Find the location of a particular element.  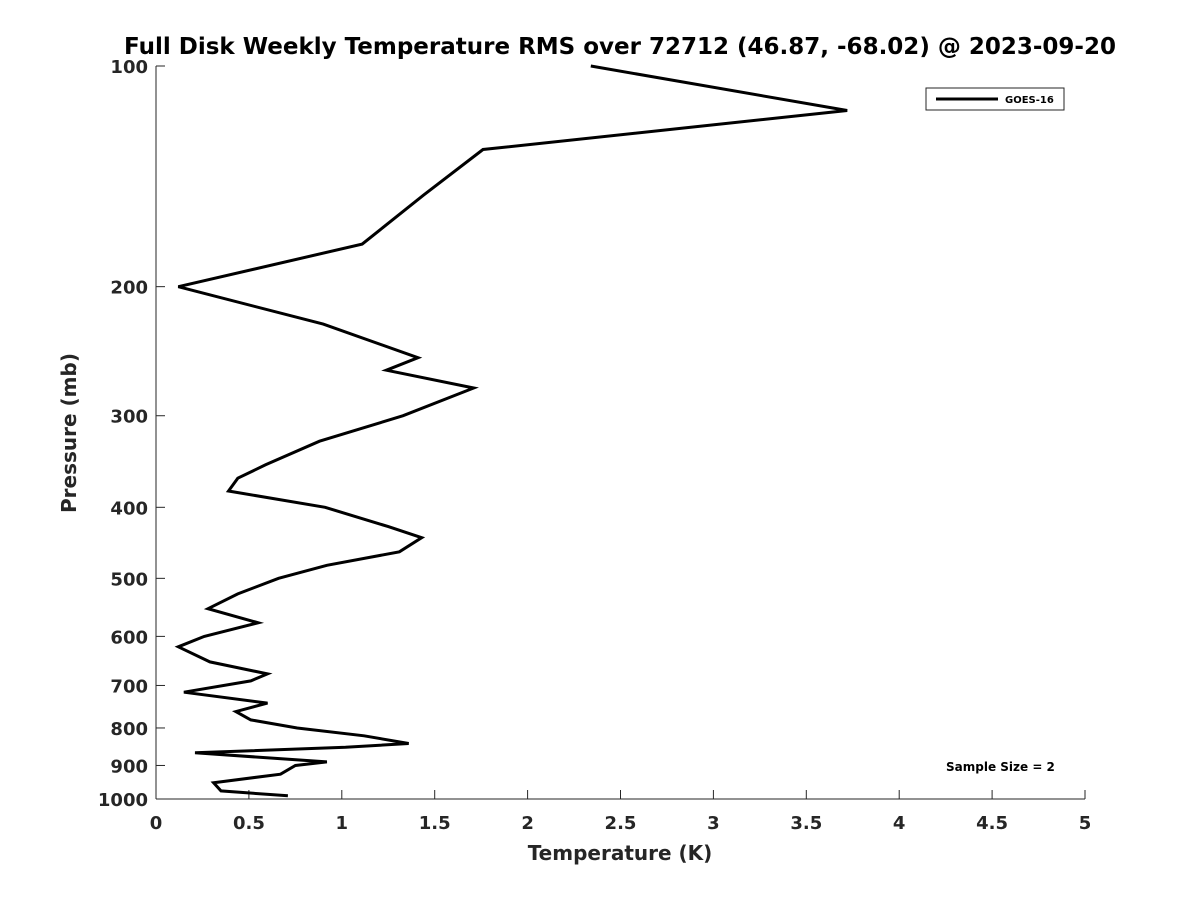

x-axis-ticks: 0 0.5 1 1.5 2 2.5 3 3.5 4 4.5 5 is located at coordinates (621, 812).